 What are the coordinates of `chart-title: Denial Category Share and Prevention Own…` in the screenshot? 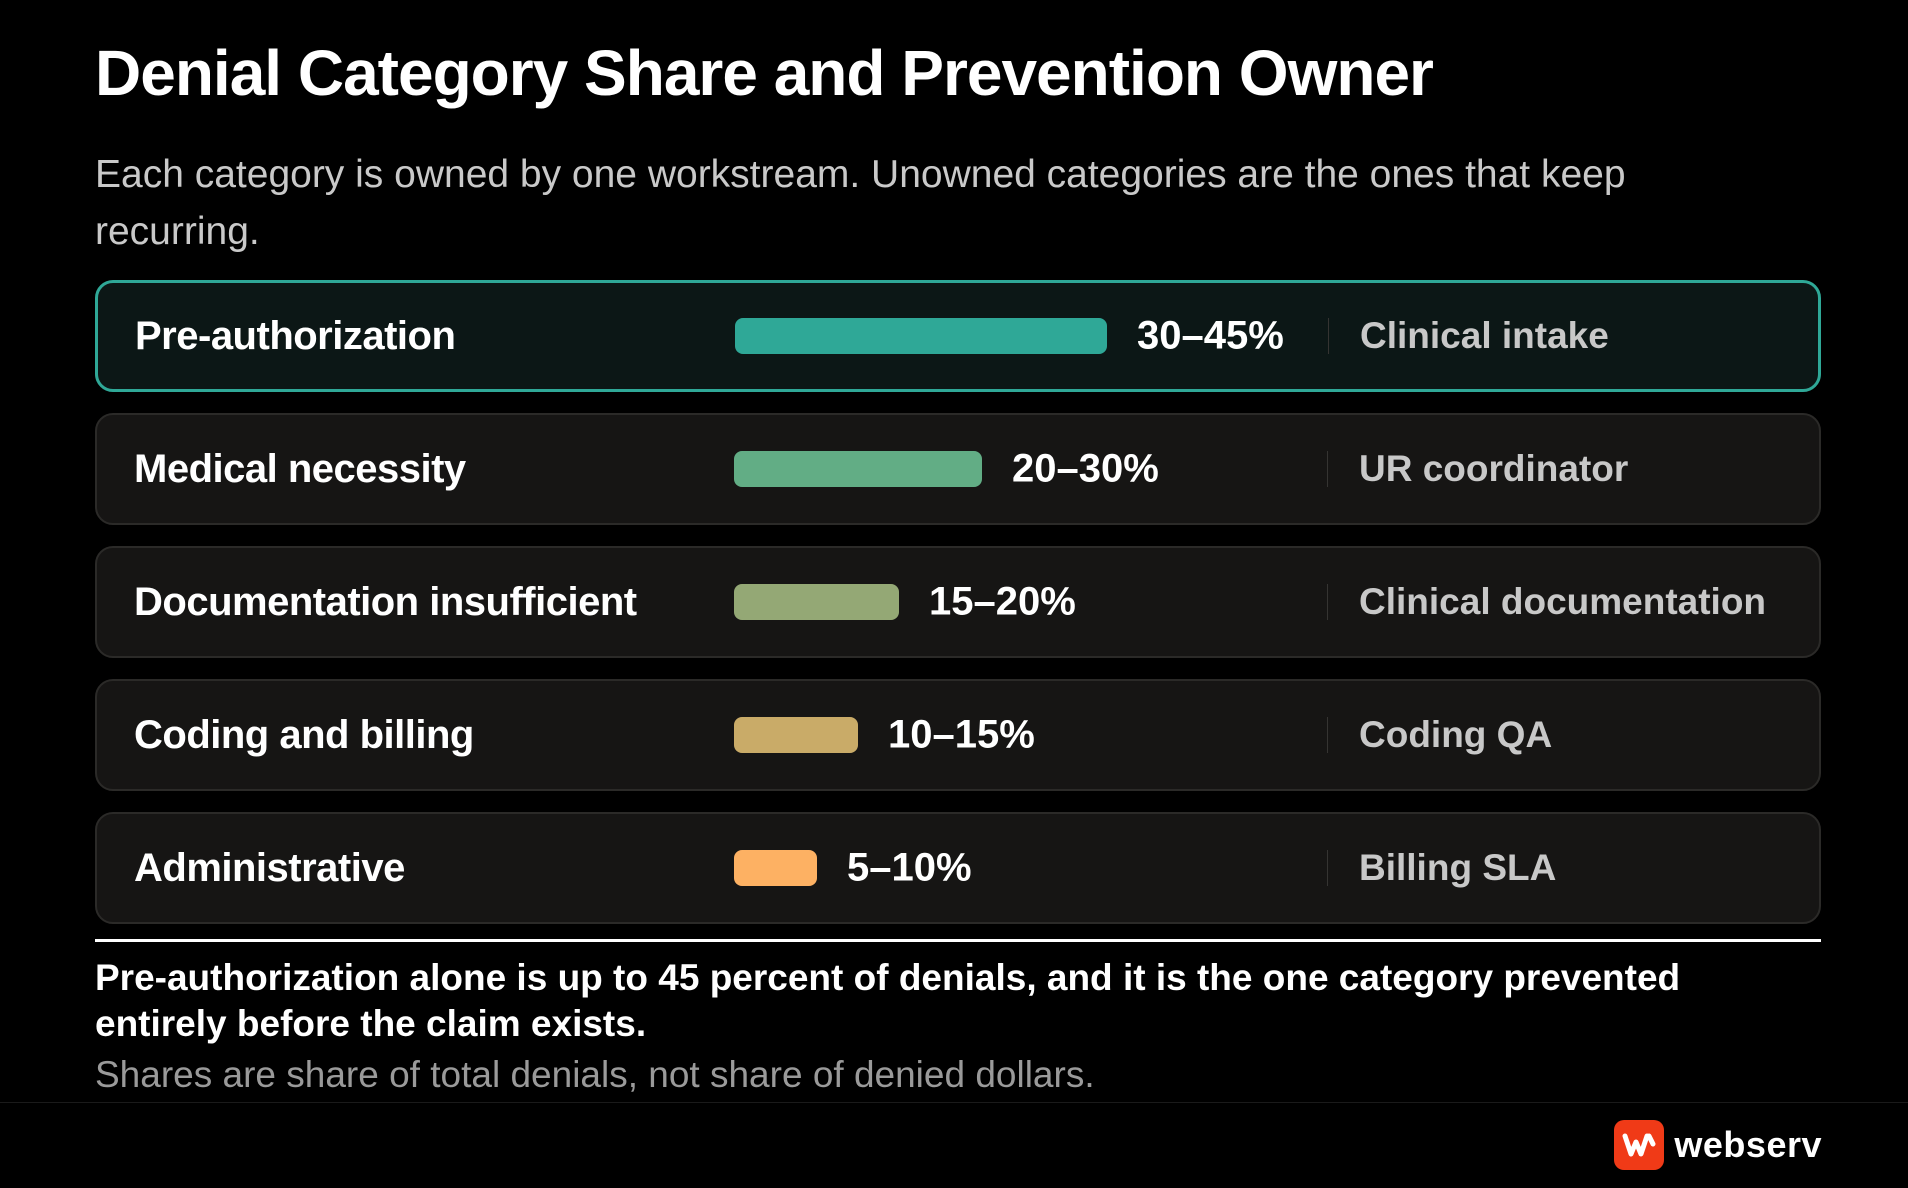 It's located at (764, 73).